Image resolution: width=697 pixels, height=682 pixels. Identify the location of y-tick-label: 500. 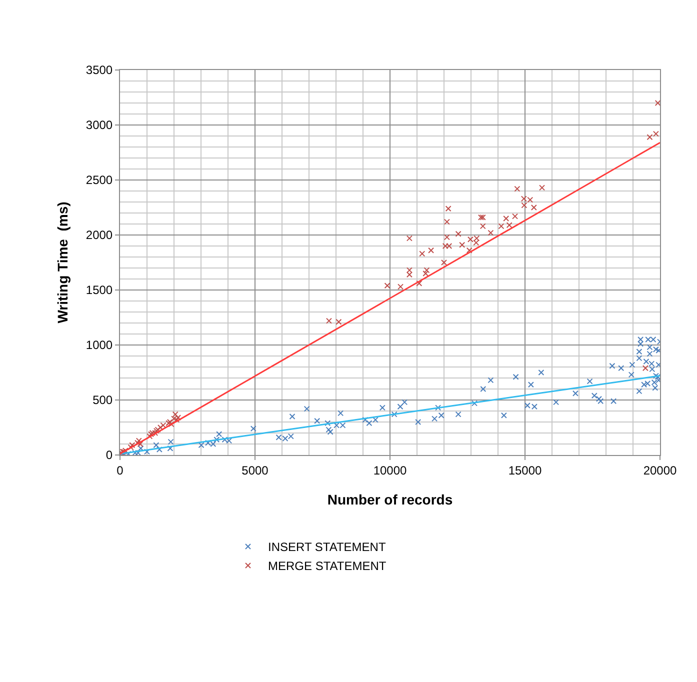
(102, 400).